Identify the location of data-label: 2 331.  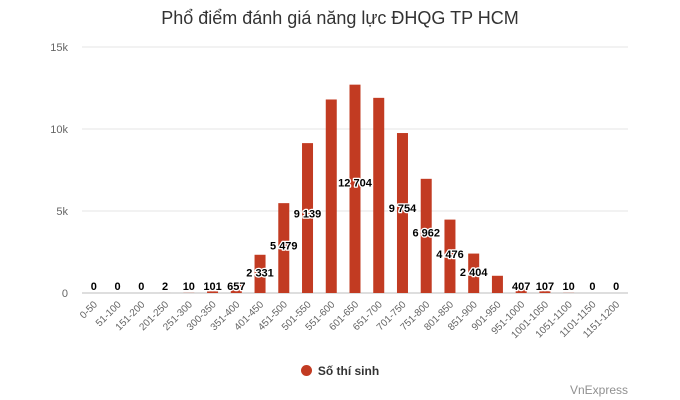
(260, 274).